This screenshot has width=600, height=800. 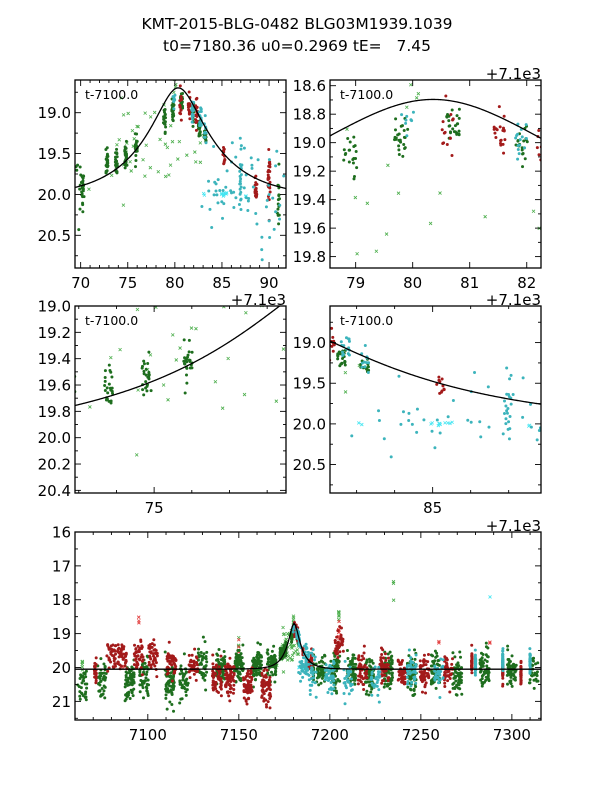 What do you see at coordinates (366, 94) in the screenshot?
I see `time-offset-annotation: t-7100.0` at bounding box center [366, 94].